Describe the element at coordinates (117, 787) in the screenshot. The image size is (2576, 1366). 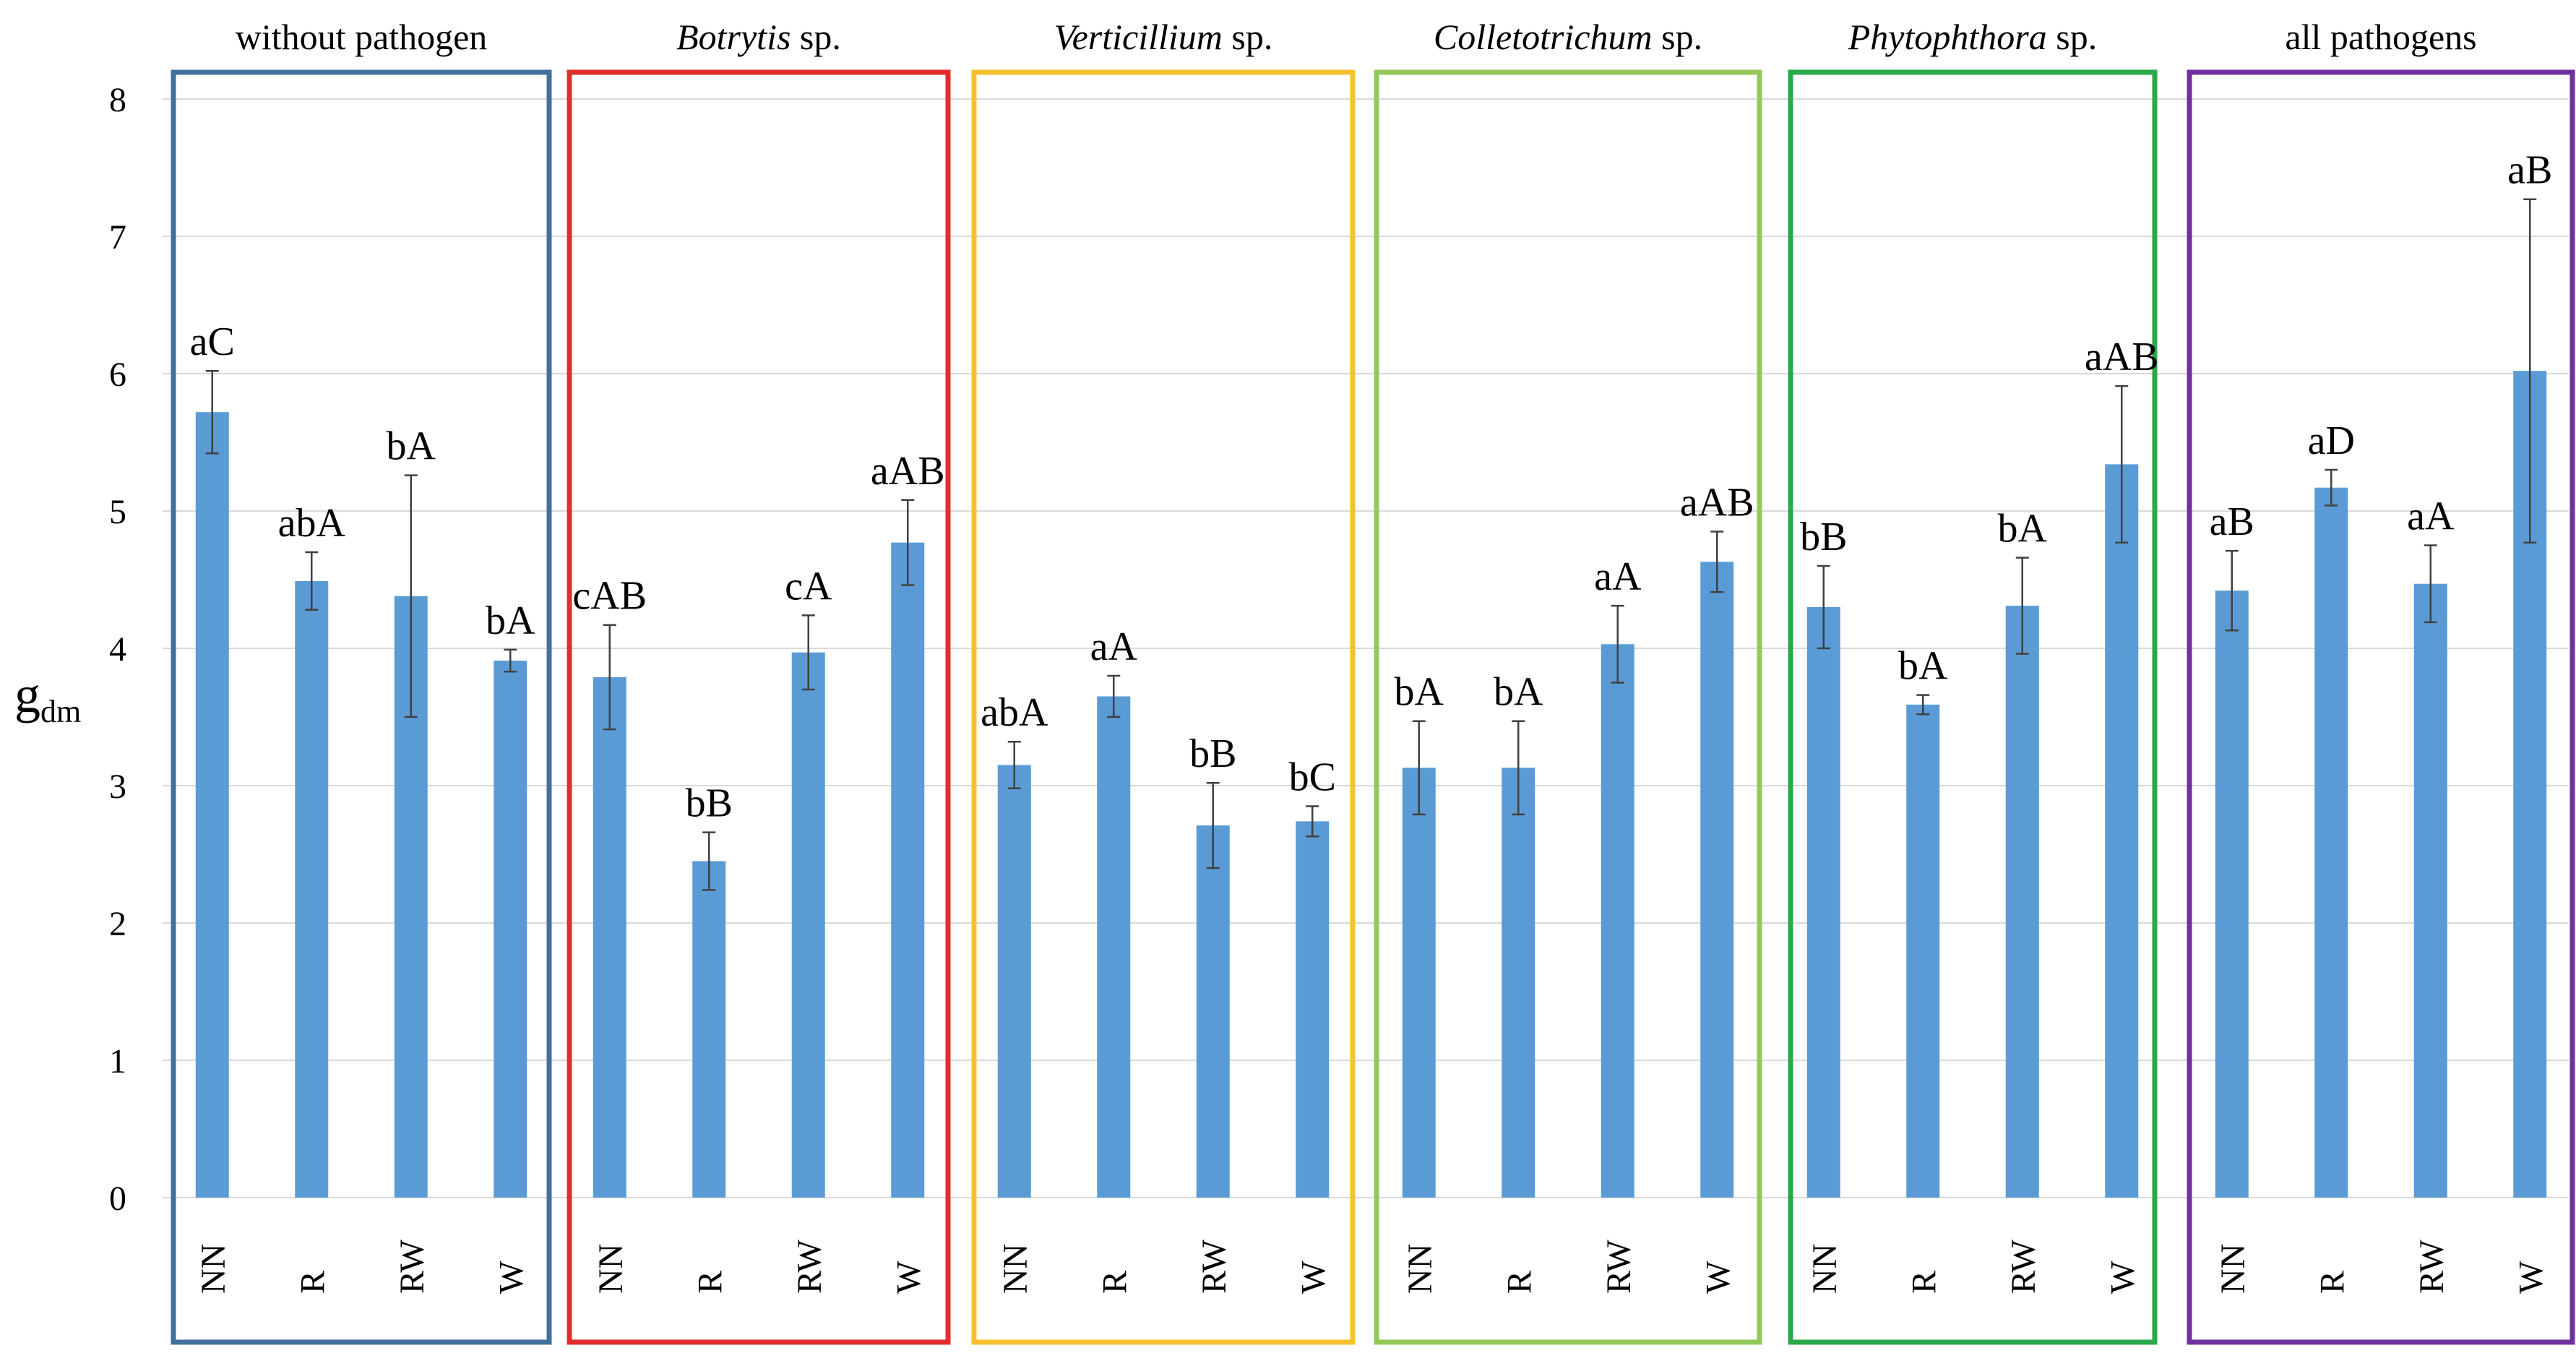
I see `y-tick-label: 3` at that location.